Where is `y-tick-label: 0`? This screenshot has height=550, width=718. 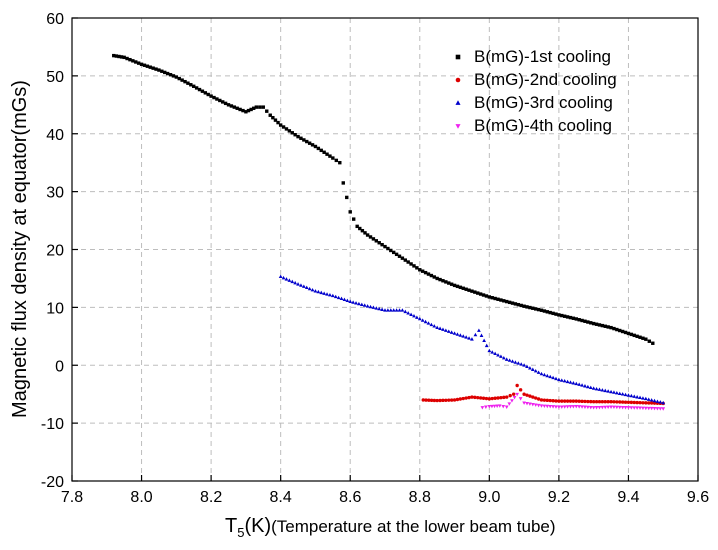 y-tick-label: 0 is located at coordinates (59, 366).